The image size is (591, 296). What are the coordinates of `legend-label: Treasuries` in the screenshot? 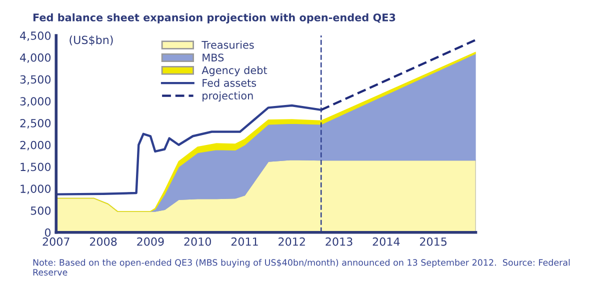 It's located at (228, 44).